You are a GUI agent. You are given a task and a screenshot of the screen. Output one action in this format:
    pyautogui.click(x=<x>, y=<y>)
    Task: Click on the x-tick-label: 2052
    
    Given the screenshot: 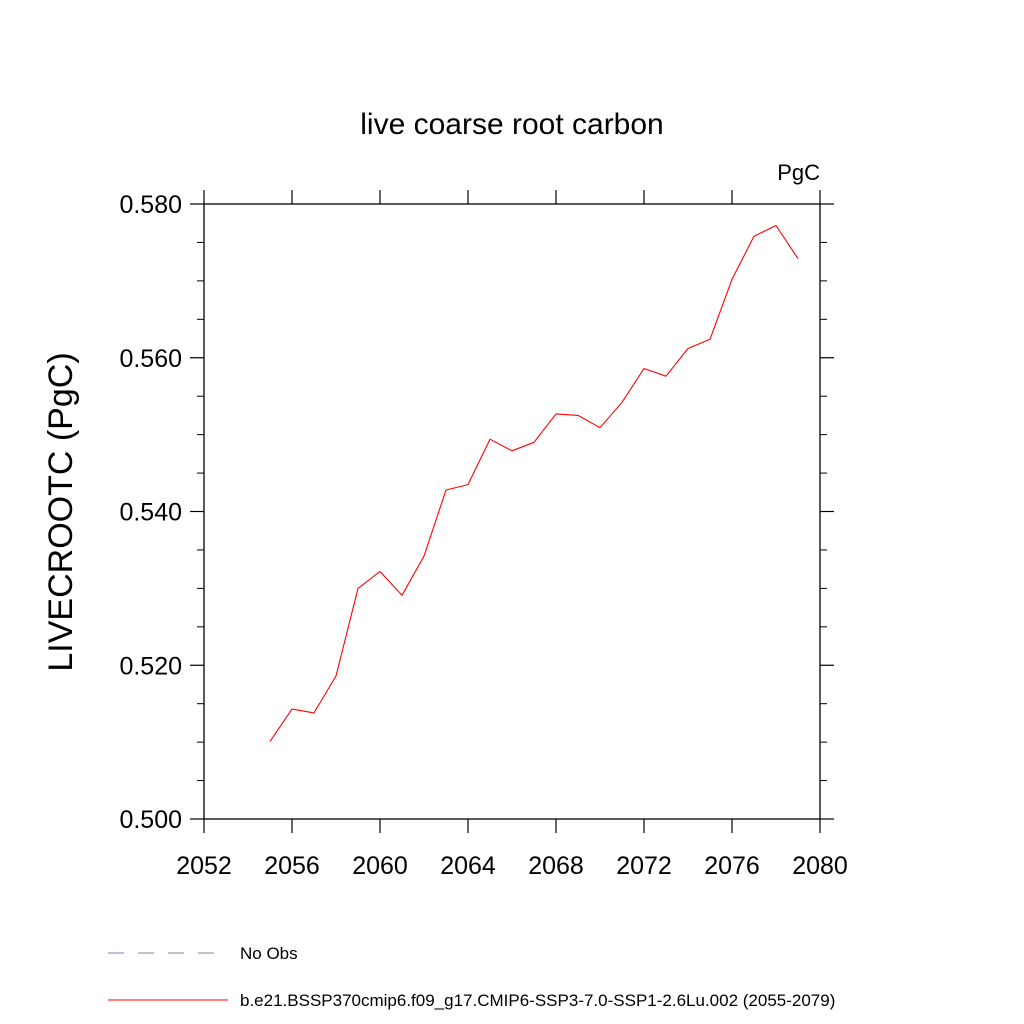 What is the action you would take?
    pyautogui.click(x=204, y=866)
    